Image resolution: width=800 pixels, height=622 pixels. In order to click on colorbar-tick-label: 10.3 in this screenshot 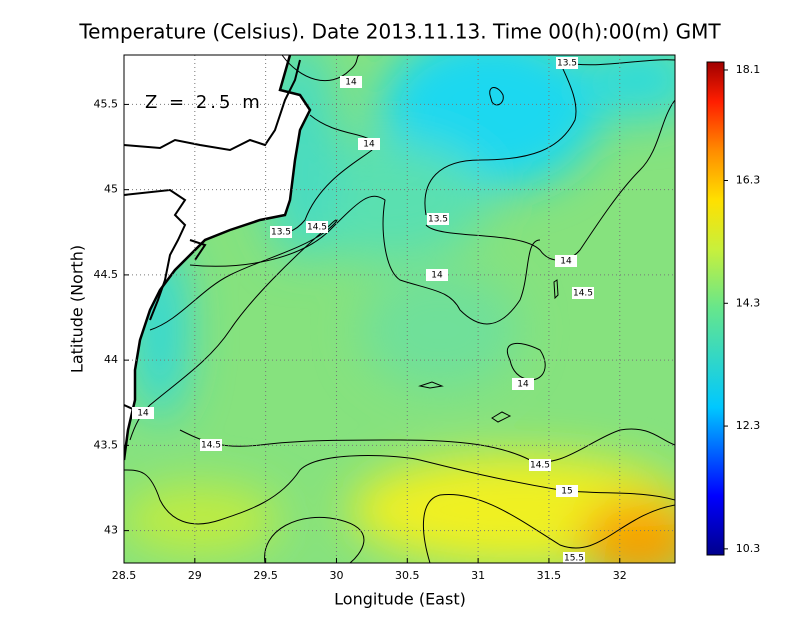, I will do `click(748, 548)`.